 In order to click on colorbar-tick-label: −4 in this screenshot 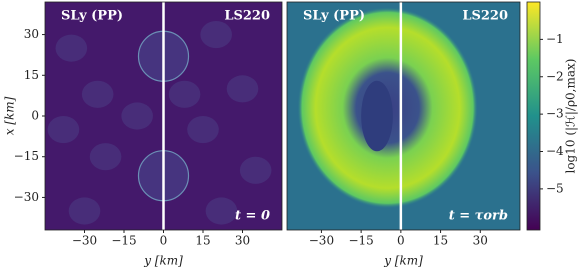, I will do `click(555, 151)`.